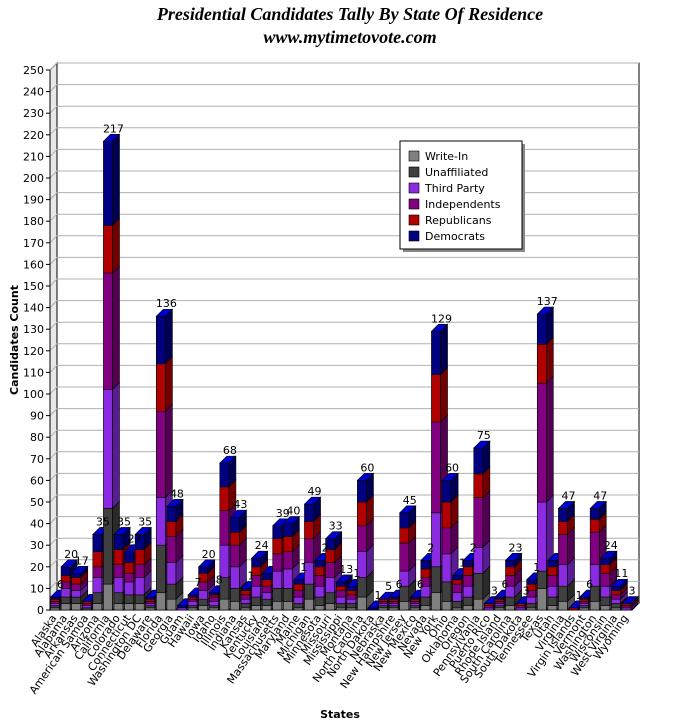  Describe the element at coordinates (568, 495) in the screenshot. I see `data-label: 47` at that location.